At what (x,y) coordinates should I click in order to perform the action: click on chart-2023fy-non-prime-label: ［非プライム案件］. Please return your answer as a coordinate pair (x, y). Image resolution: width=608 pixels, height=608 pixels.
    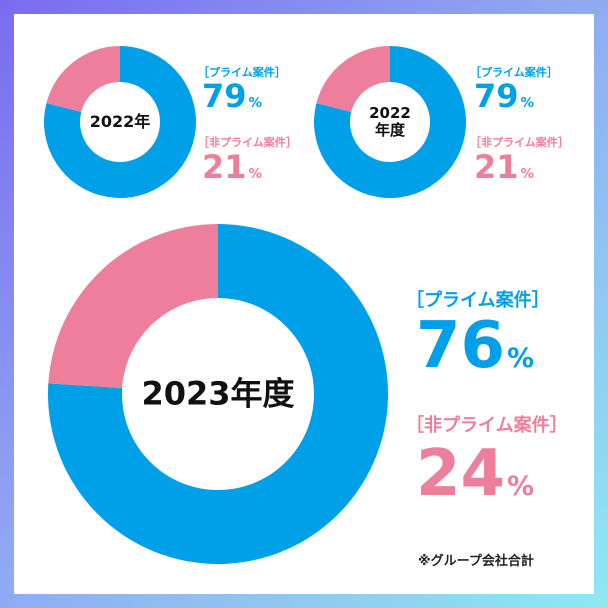
    Looking at the image, I should click on (487, 425).